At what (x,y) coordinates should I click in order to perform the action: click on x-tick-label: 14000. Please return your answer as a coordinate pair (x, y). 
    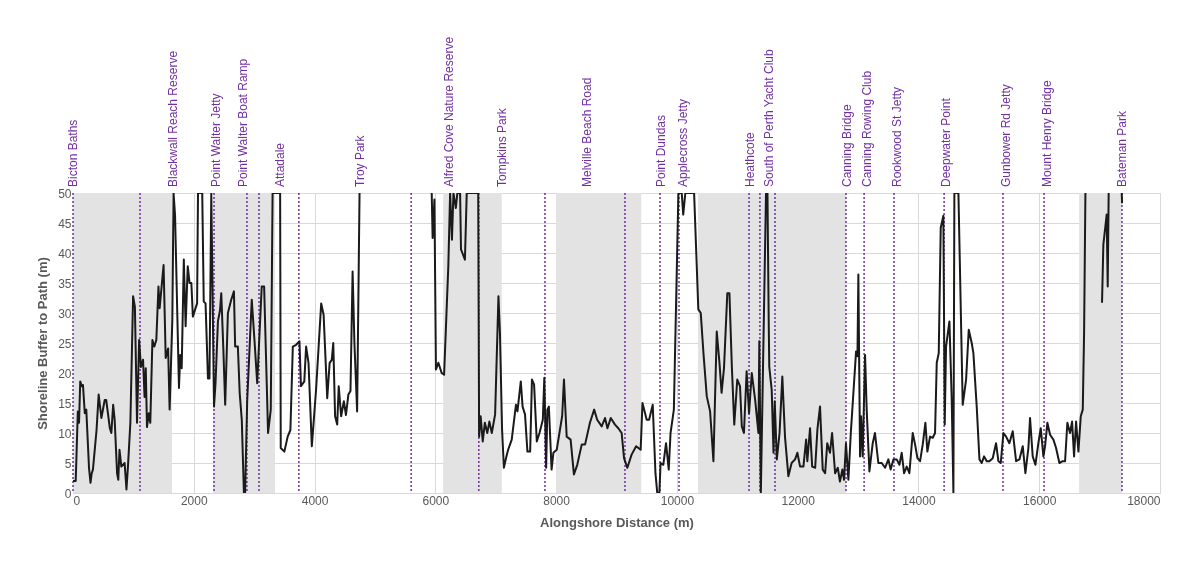
    Looking at the image, I should click on (919, 500).